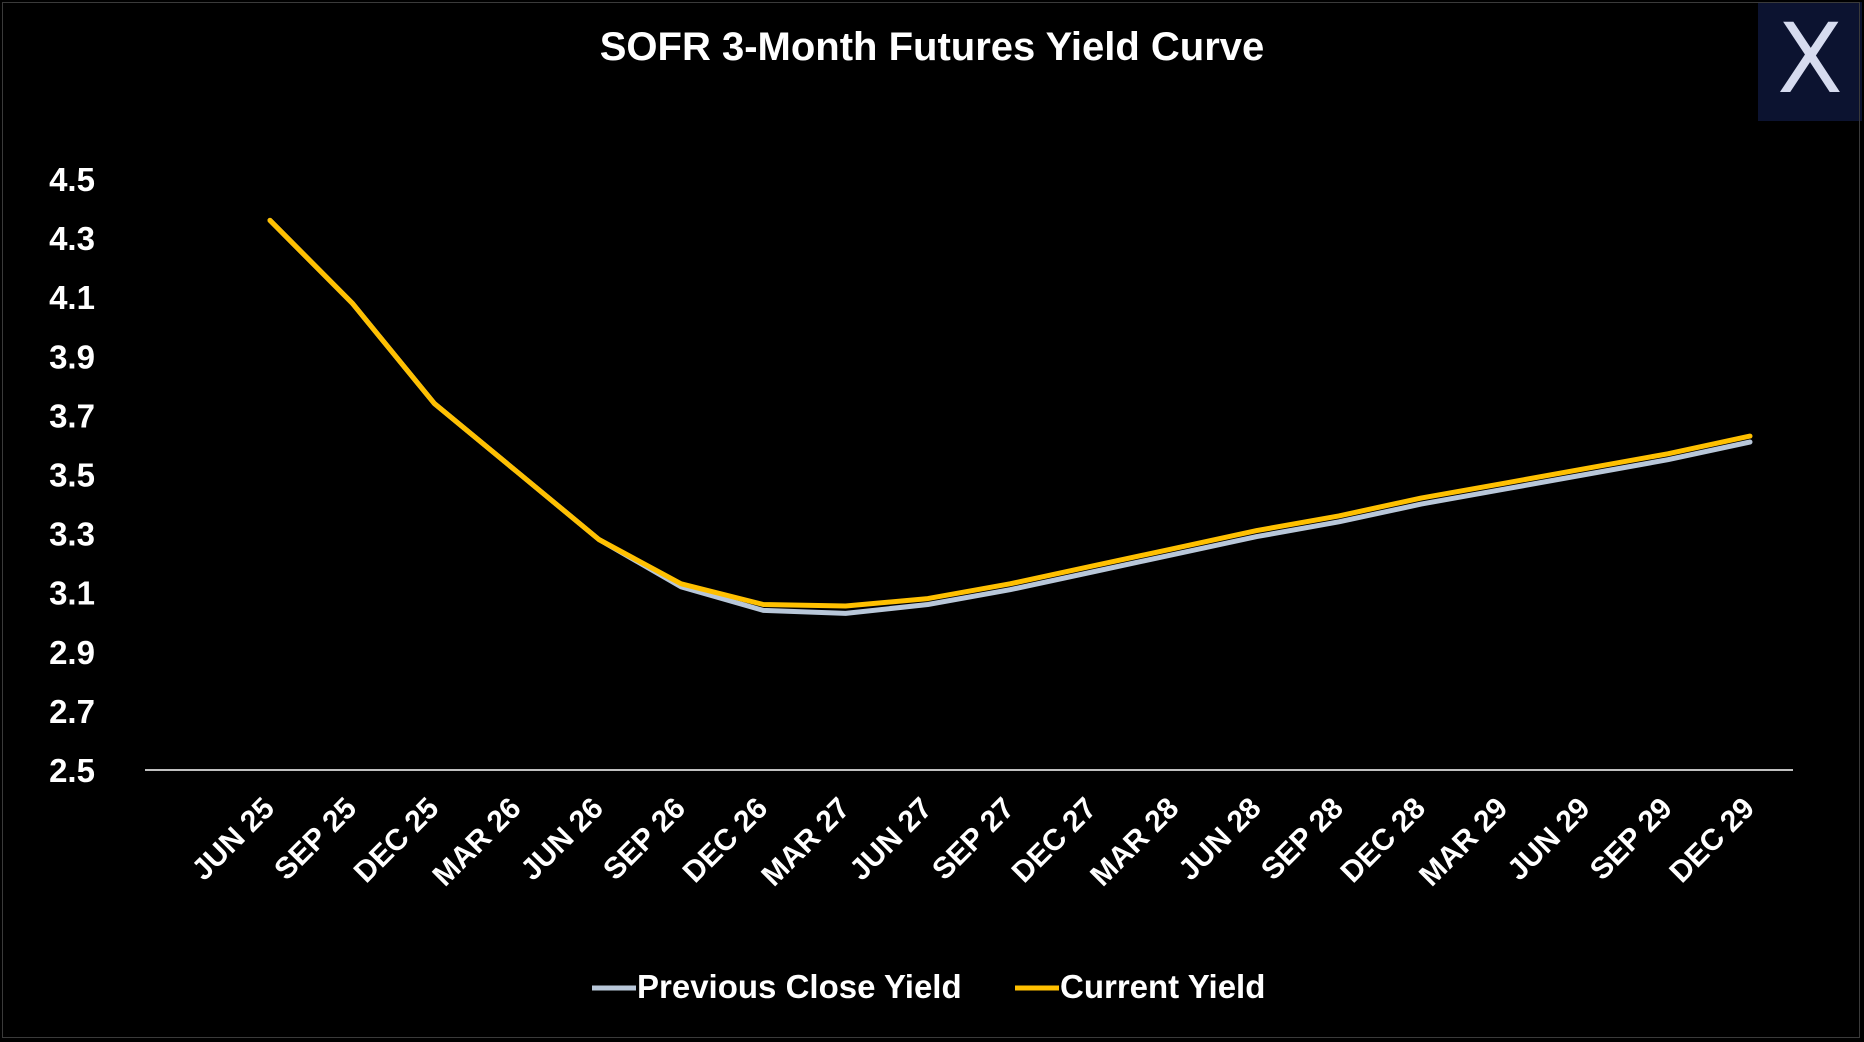 This screenshot has width=1864, height=1042. What do you see at coordinates (72, 238) in the screenshot?
I see `y-tick-label: 4.3` at bounding box center [72, 238].